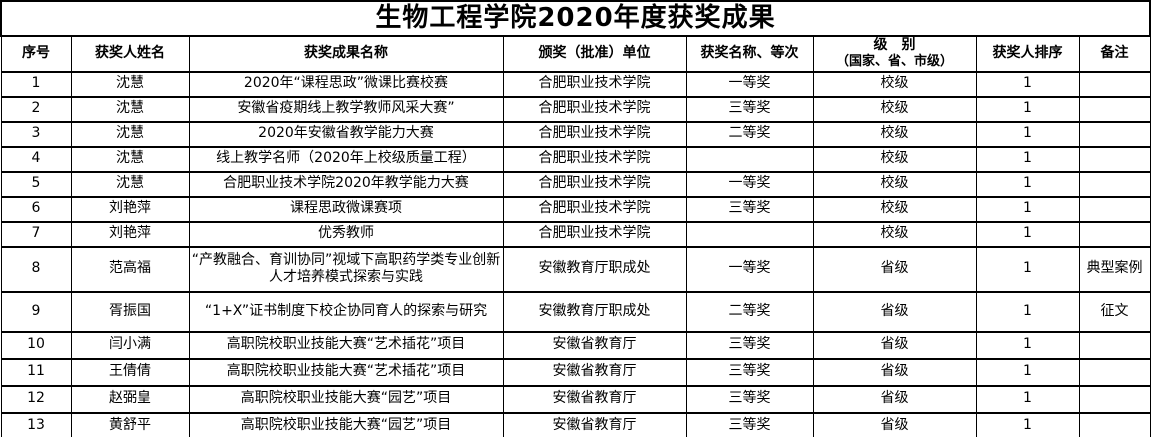 This screenshot has height=437, width=1151. Describe the element at coordinates (36, 53) in the screenshot. I see `header-seq: 序号` at that location.